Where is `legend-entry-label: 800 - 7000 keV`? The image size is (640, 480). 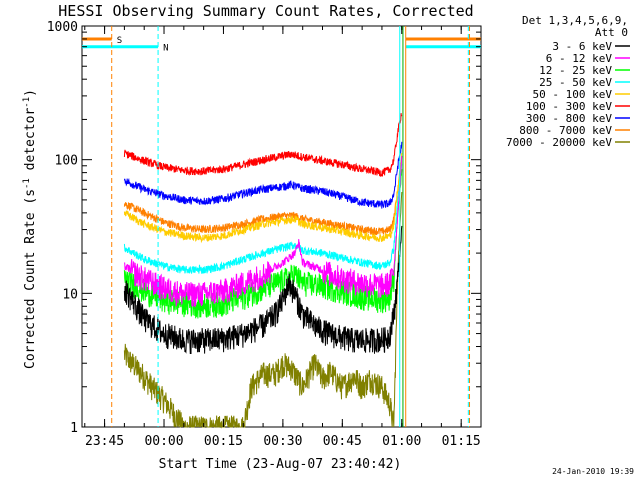
legend-entry-label: 800 - 7000 keV is located at coordinates (565, 130).